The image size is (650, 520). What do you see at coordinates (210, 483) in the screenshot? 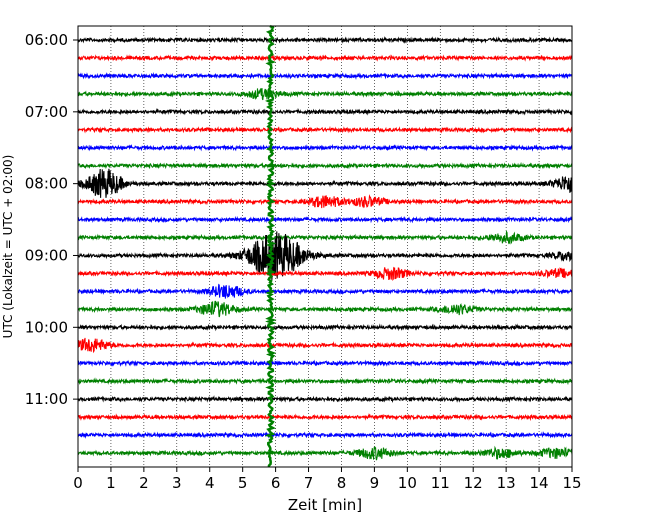
I see `x-tick-label-4: 4` at bounding box center [210, 483].